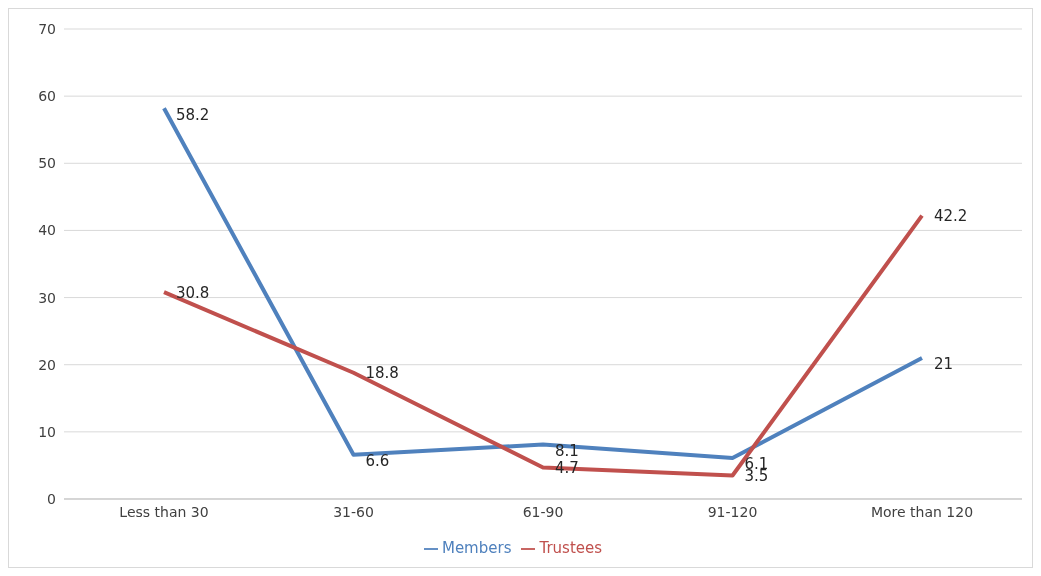  Describe the element at coordinates (193, 292) in the screenshot. I see `data-label: 30.8` at that location.